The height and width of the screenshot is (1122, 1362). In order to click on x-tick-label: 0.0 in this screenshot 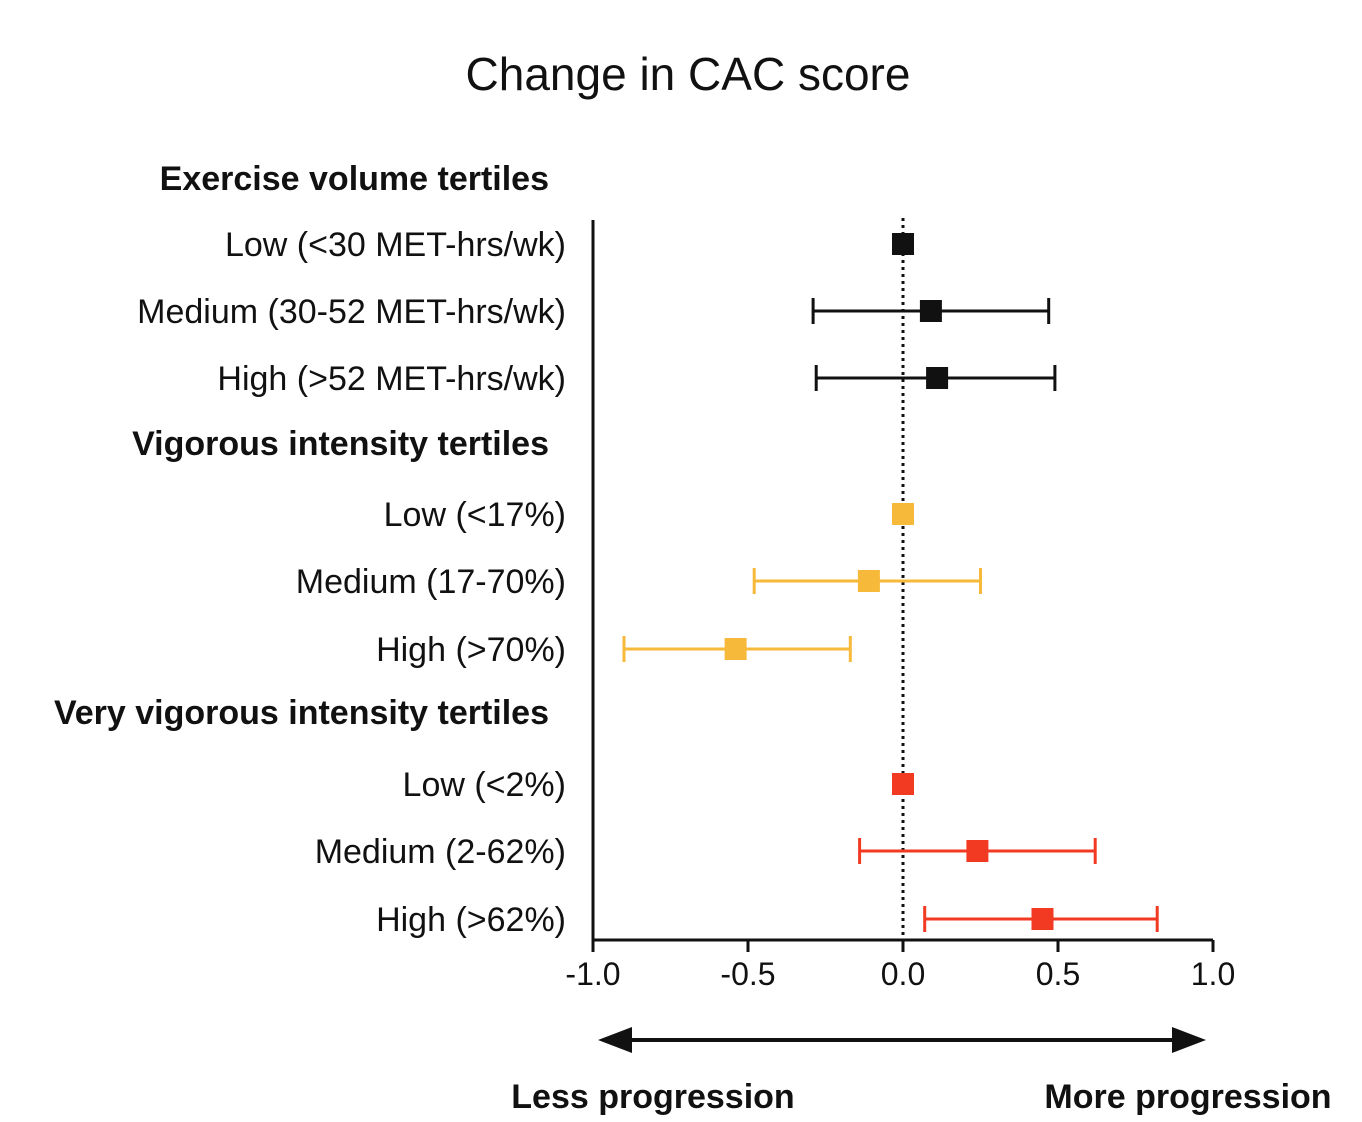, I will do `click(903, 974)`.